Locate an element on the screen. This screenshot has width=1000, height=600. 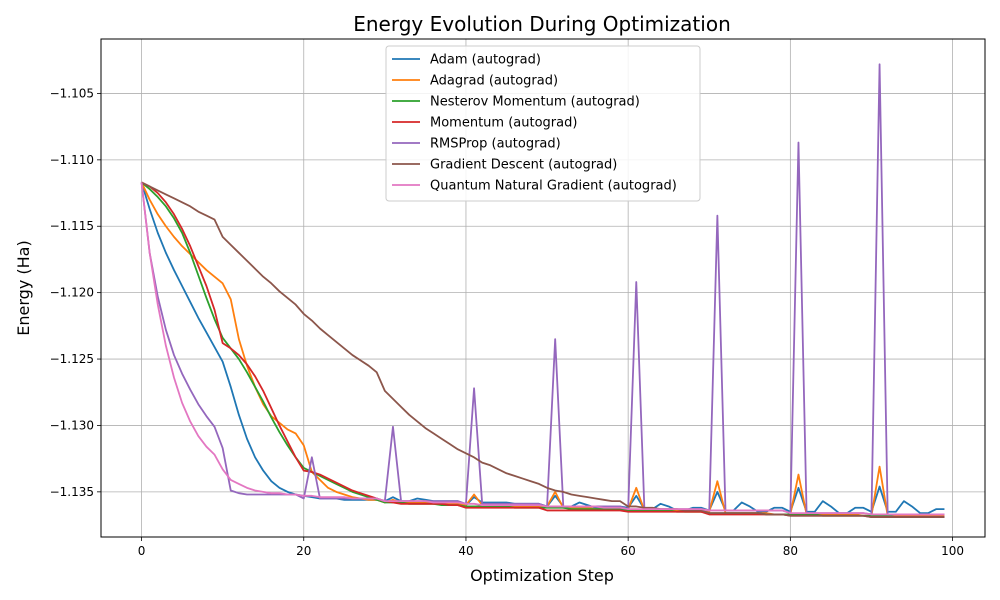
legend-label: Momentum (autograd) is located at coordinates (503, 123).